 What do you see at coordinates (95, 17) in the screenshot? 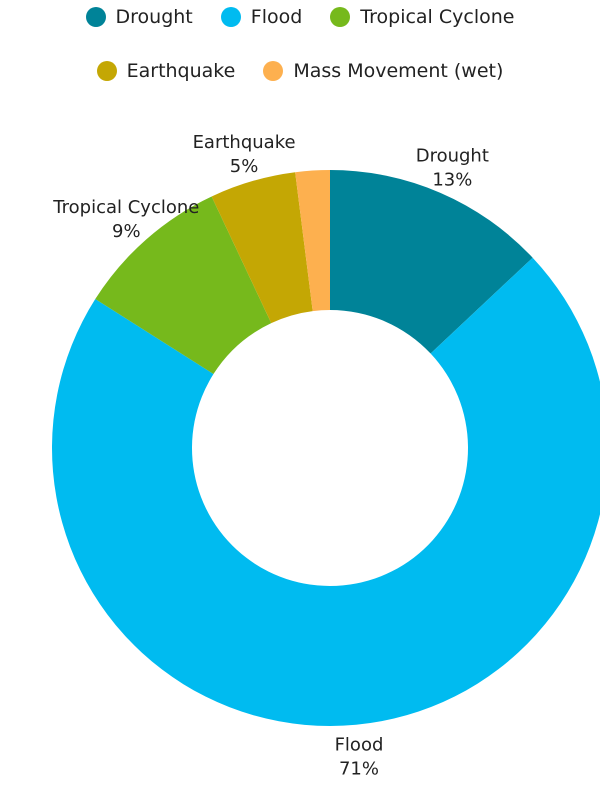
I see `legend-swatch-drought` at bounding box center [95, 17].